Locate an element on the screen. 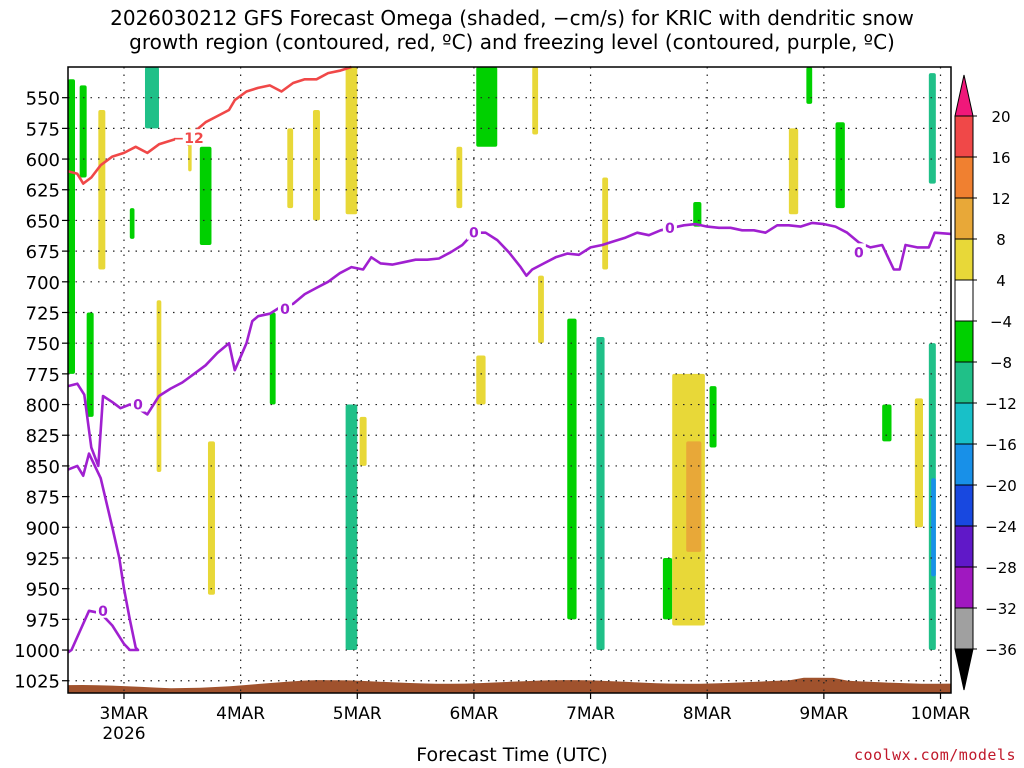 The width and height of the screenshot is (1024, 768). y-tick-label: 750 is located at coordinates (43, 344).